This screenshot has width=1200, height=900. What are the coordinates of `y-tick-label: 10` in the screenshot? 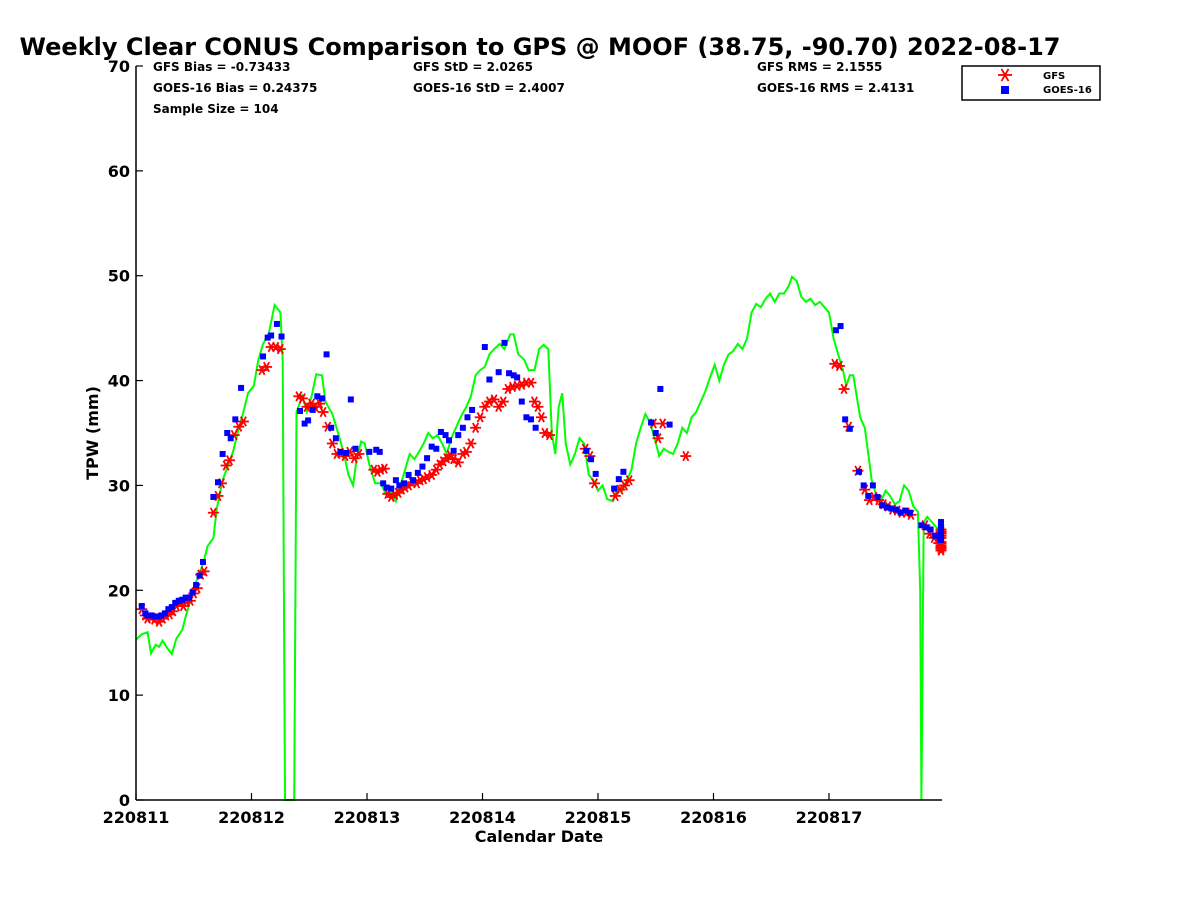 It's located at (119, 695).